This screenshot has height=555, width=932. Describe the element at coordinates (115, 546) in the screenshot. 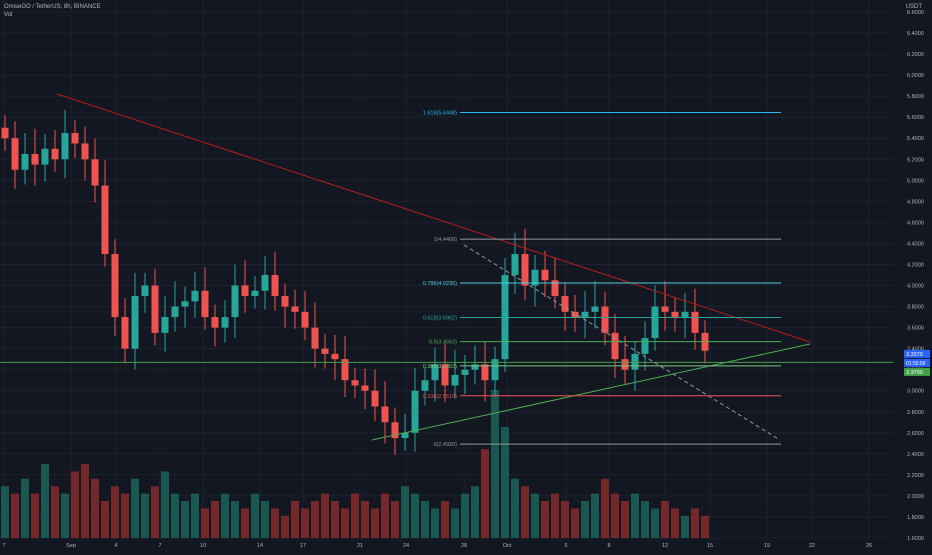

I see `x-tick-label: 4` at that location.